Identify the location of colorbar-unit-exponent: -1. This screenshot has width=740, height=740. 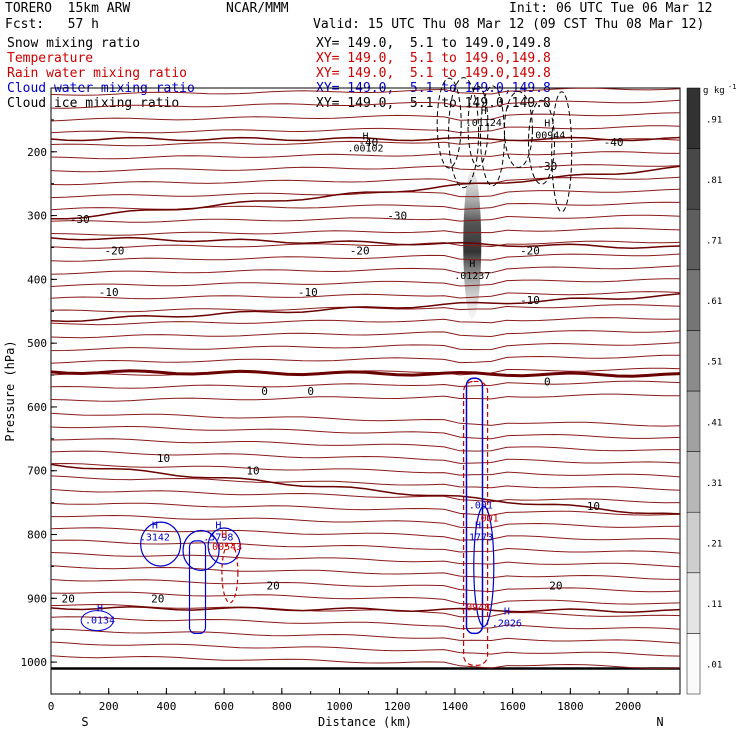
(732, 87).